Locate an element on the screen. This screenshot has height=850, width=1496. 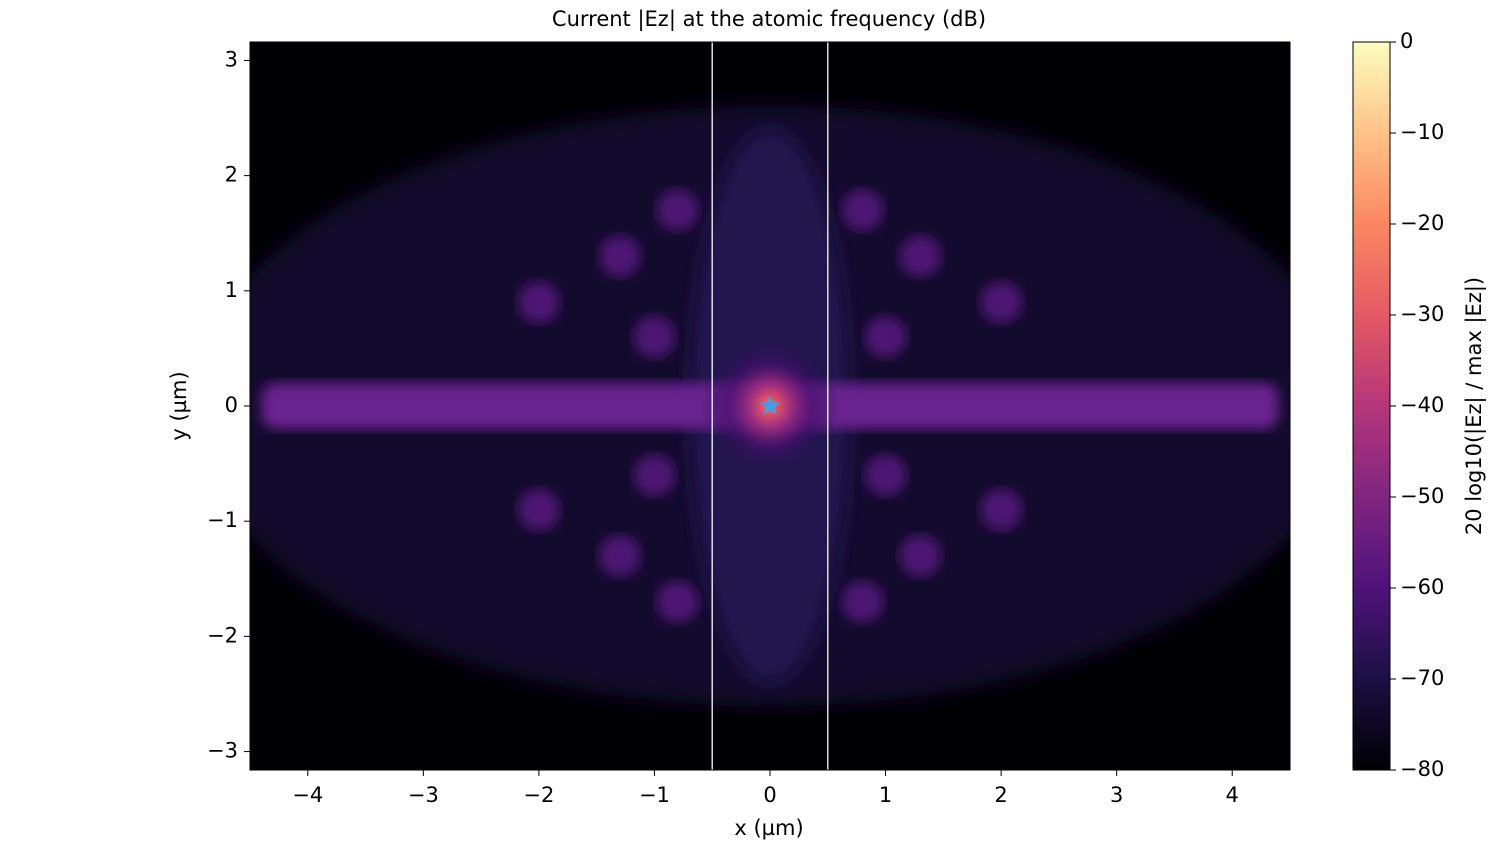
x-tick-label: 1 is located at coordinates (885, 795).